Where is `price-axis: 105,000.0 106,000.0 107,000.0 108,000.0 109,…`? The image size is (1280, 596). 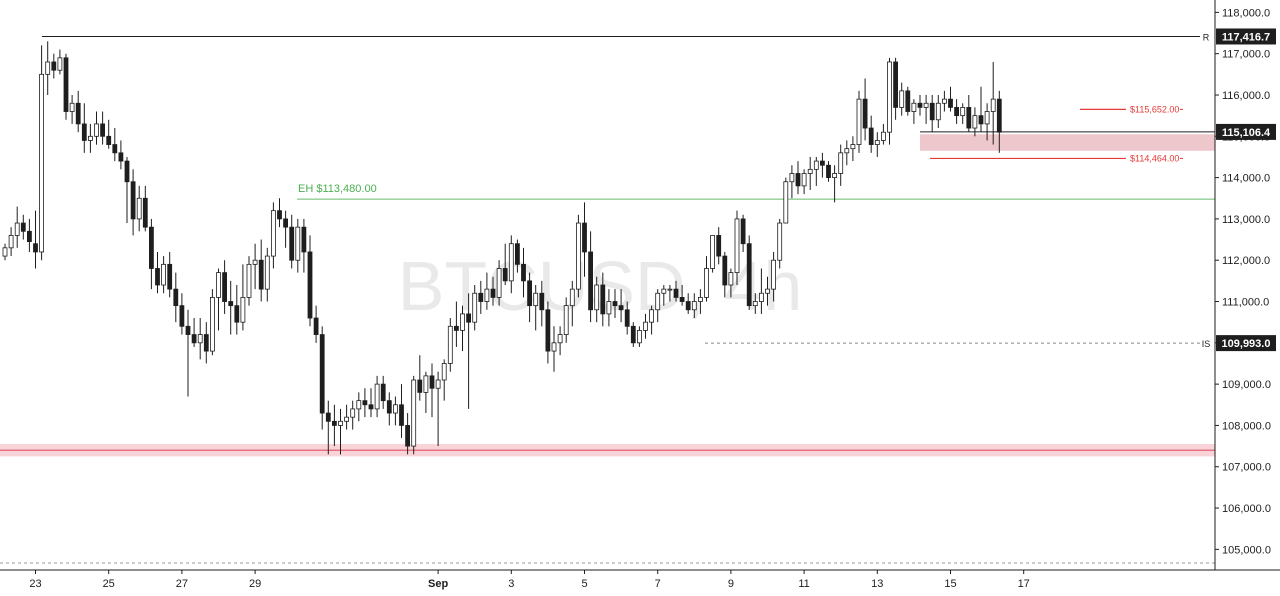
price-axis: 105,000.0 106,000.0 107,000.0 108,000.0 109,… is located at coordinates (1245, 281).